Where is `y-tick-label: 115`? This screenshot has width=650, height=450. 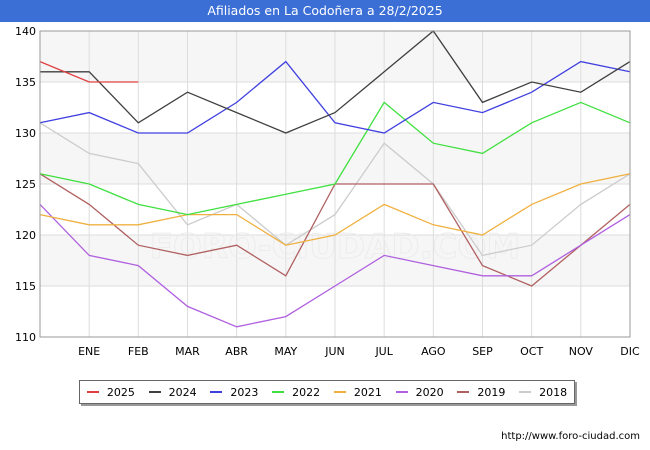 y-tick-label: 115 is located at coordinates (25, 286).